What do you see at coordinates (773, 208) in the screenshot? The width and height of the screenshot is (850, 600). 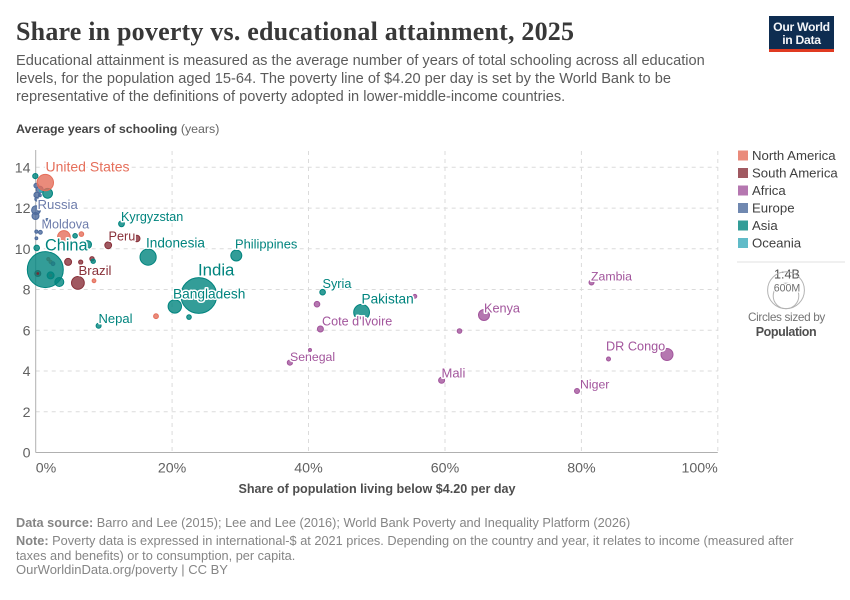 I see `svg-text: Europe` at bounding box center [773, 208].